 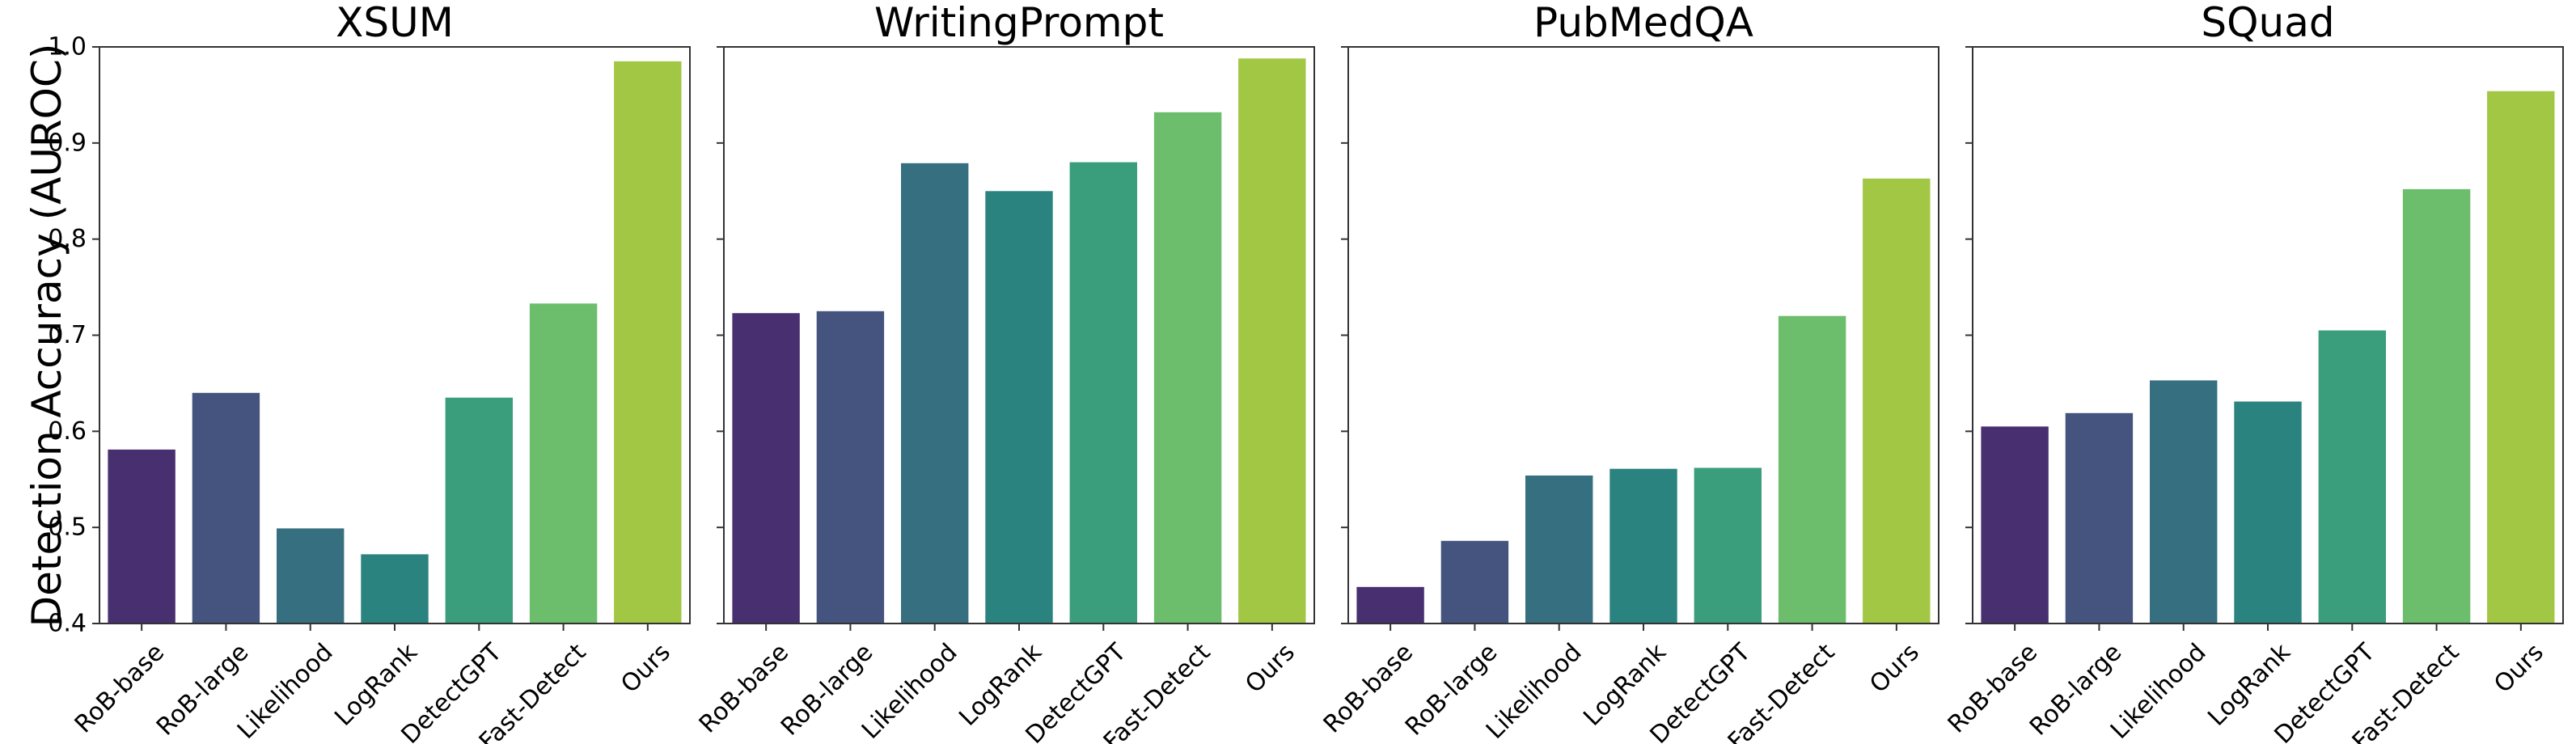 I want to click on y-tick-label: 0.5, so click(x=67, y=528).